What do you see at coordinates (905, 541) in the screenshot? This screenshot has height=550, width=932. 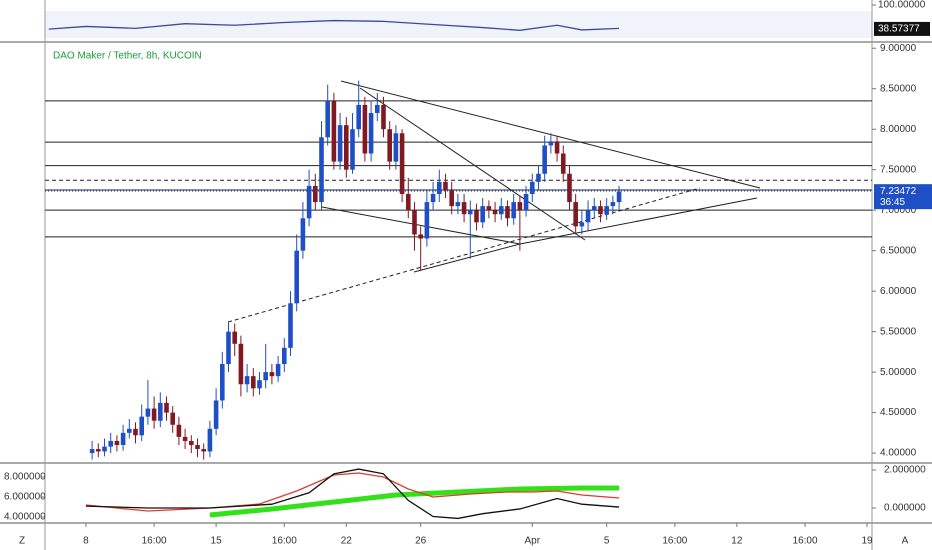 I see `toolbar-button: A` at bounding box center [905, 541].